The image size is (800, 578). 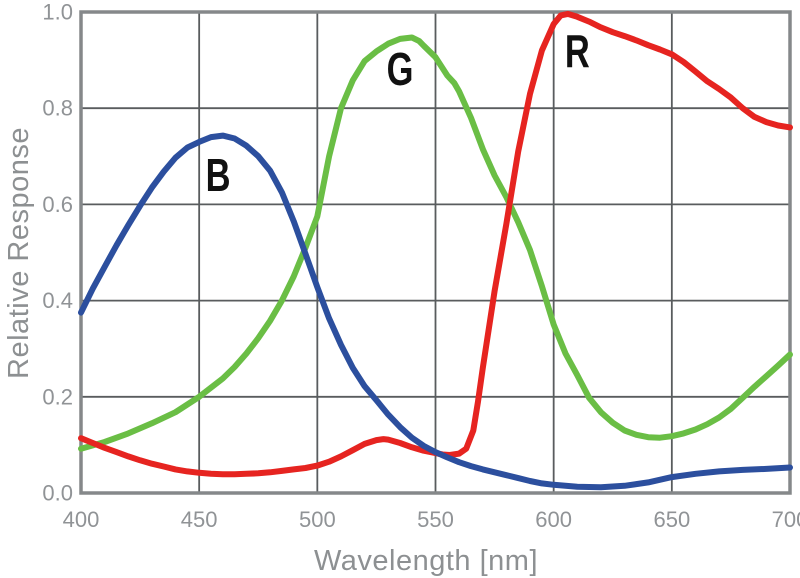 What do you see at coordinates (57, 108) in the screenshot?
I see `y-tick-label: 0.8` at bounding box center [57, 108].